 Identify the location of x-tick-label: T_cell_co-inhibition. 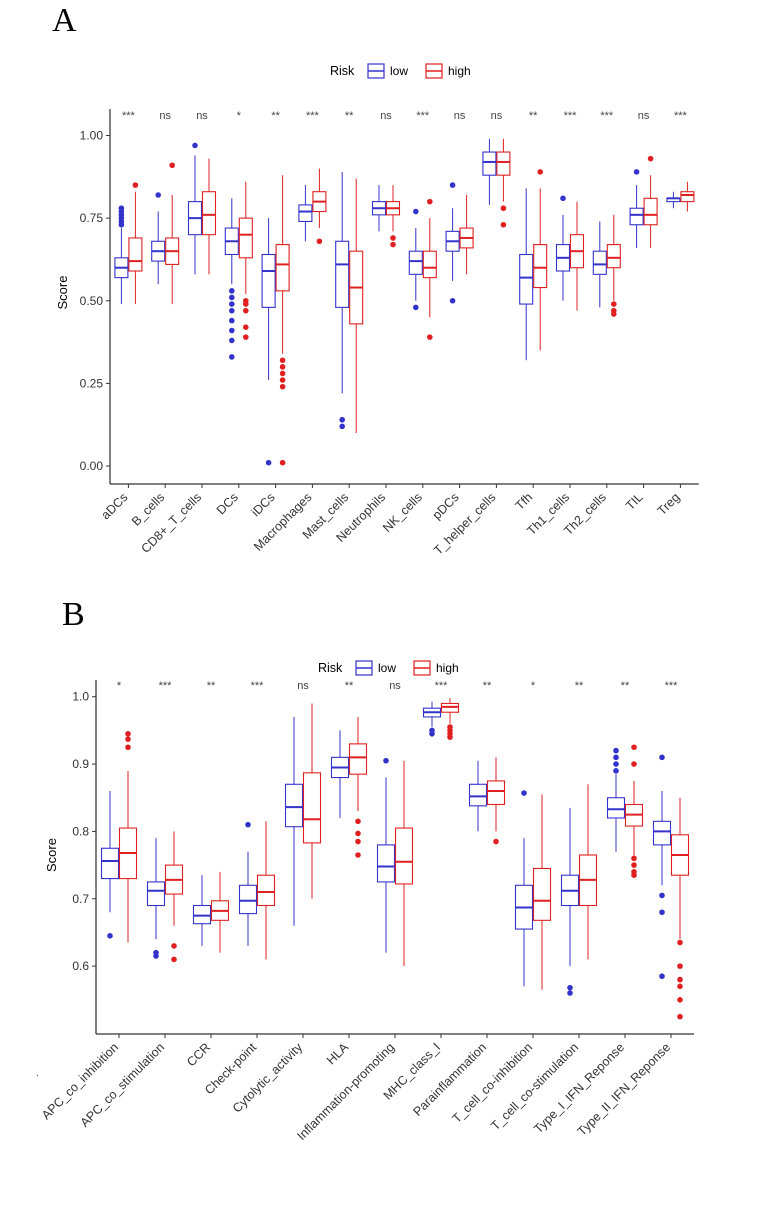
(493, 1083).